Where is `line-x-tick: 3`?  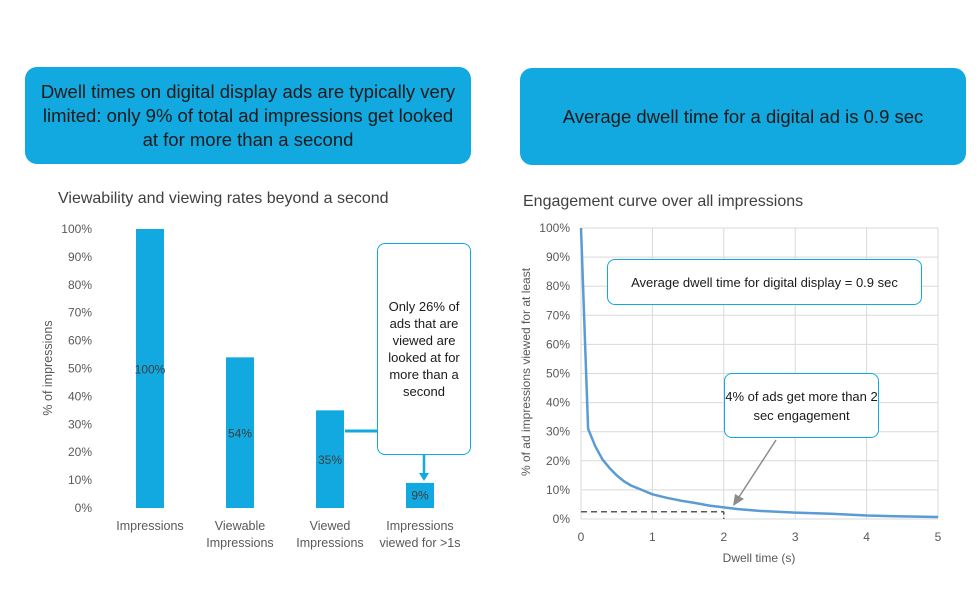 line-x-tick: 3 is located at coordinates (795, 537).